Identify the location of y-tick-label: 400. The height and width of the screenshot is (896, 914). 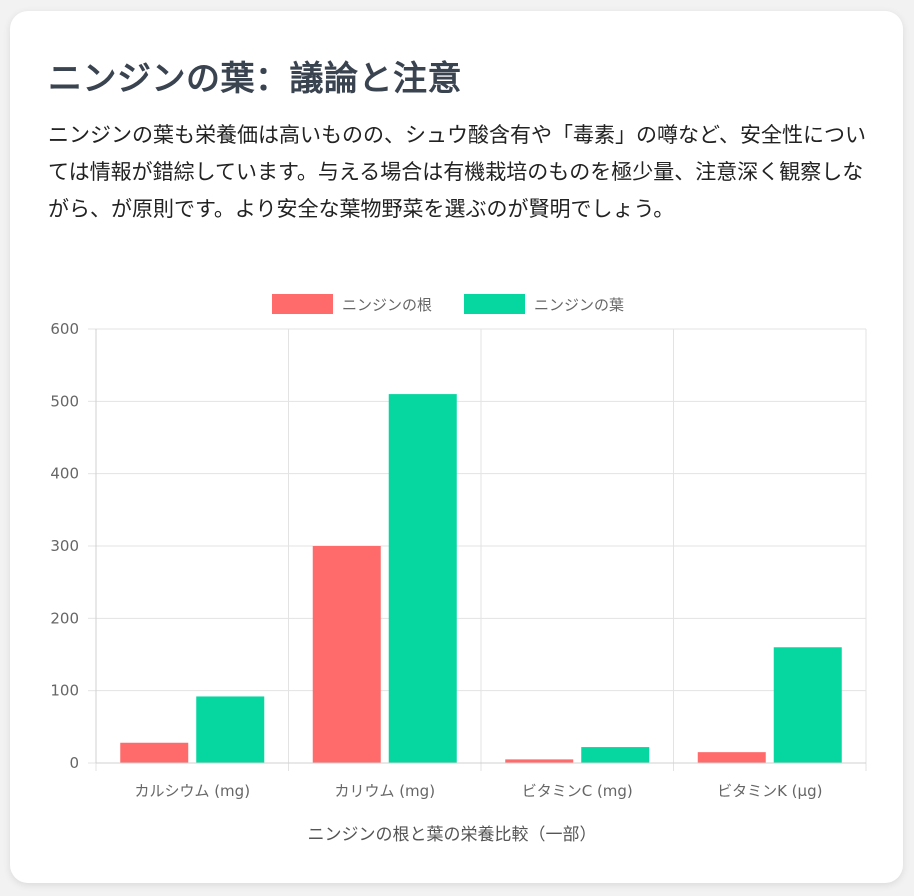
(64, 474).